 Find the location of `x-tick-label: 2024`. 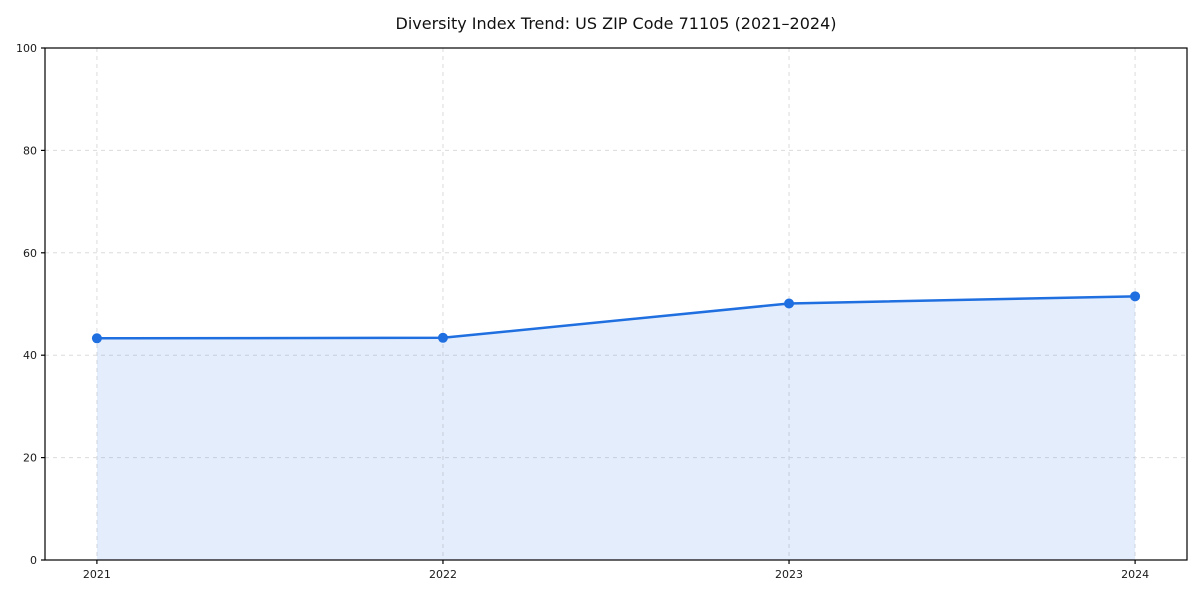

x-tick-label: 2024 is located at coordinates (1135, 574).